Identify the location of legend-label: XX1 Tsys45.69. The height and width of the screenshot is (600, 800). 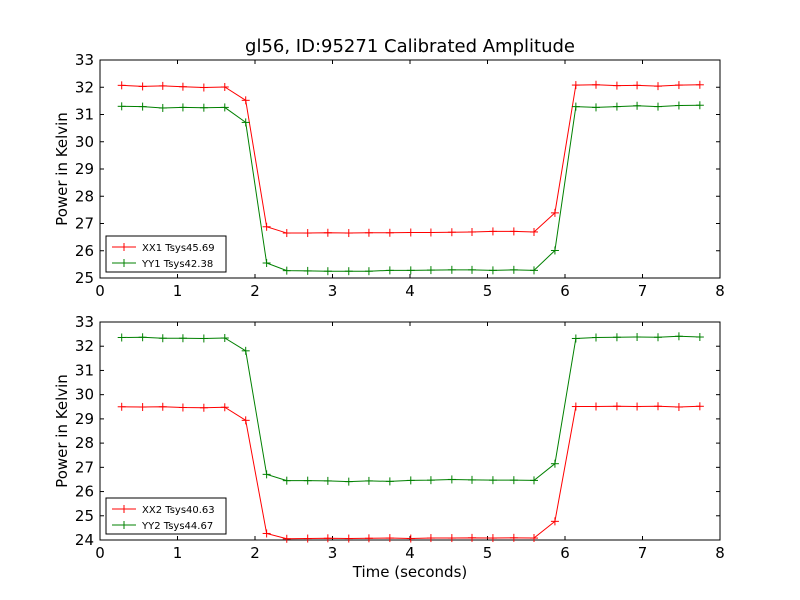
(178, 248).